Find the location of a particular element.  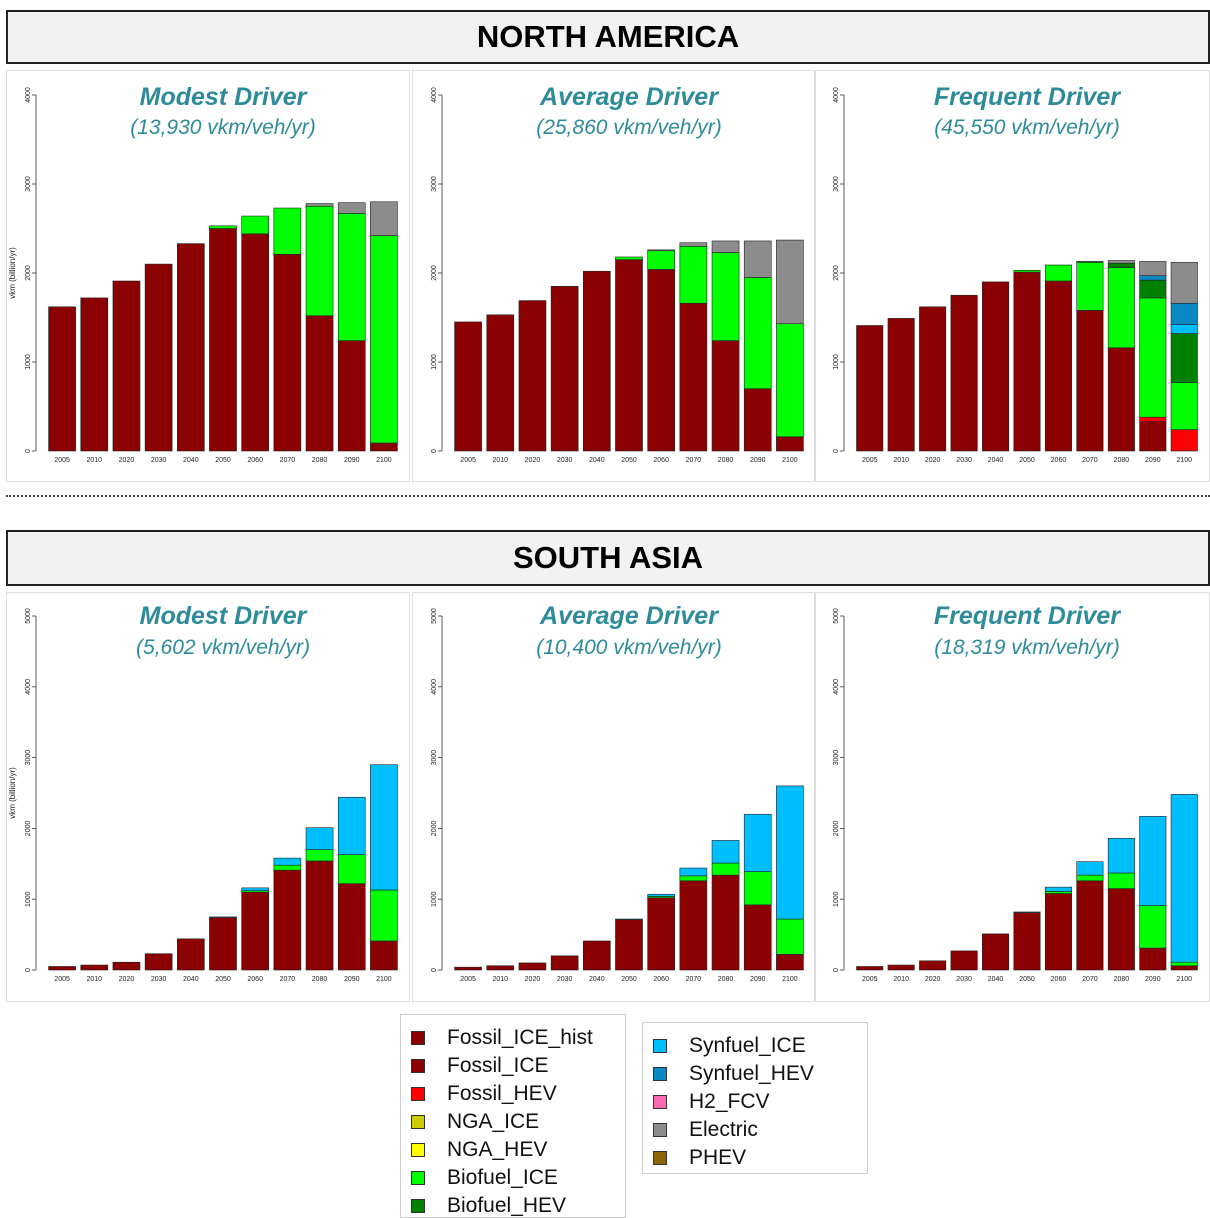

chart-subtitle: (45,550 vkm/veh/yr) is located at coordinates (1027, 127).